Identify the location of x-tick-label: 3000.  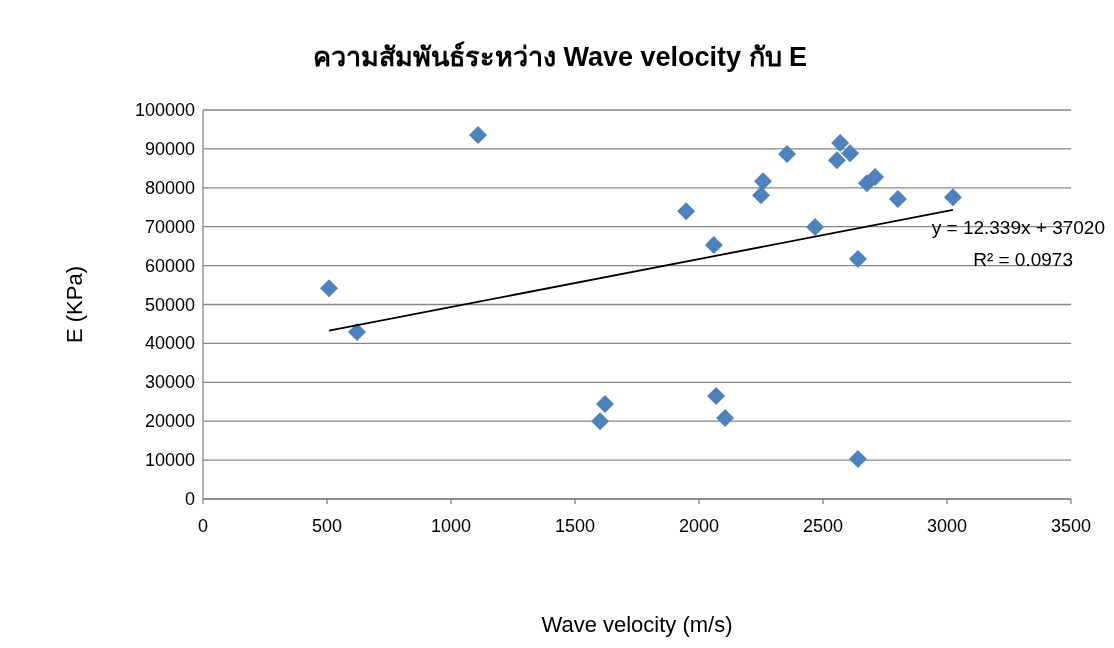
(947, 526).